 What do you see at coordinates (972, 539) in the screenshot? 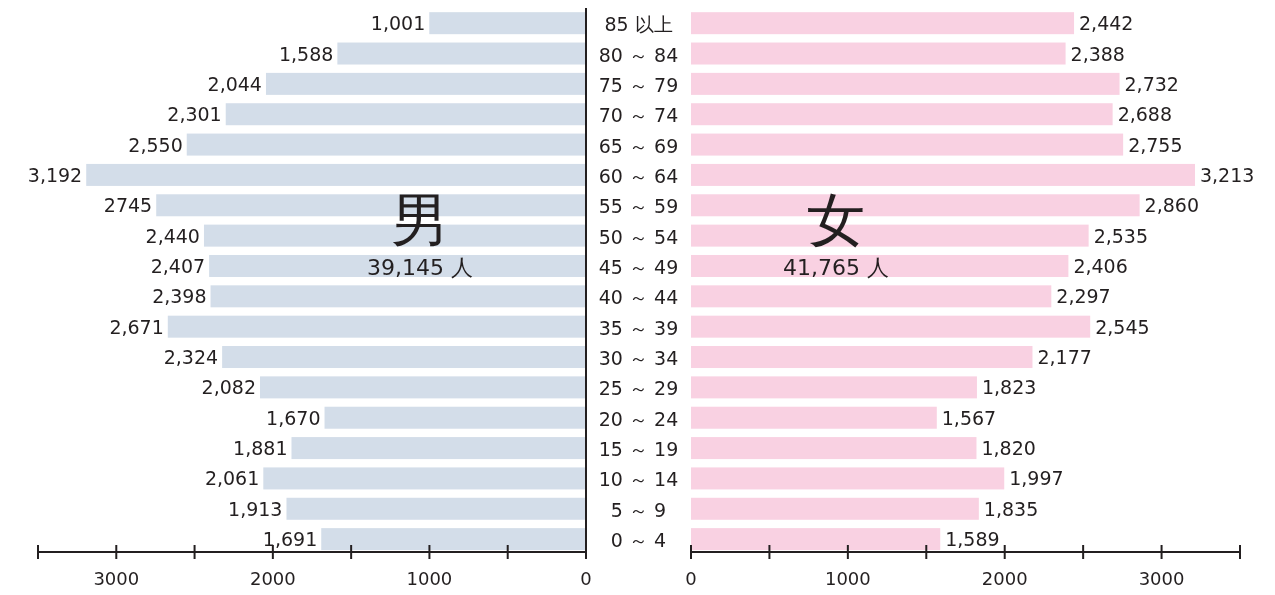
I see `data-label: 1,589` at bounding box center [972, 539].